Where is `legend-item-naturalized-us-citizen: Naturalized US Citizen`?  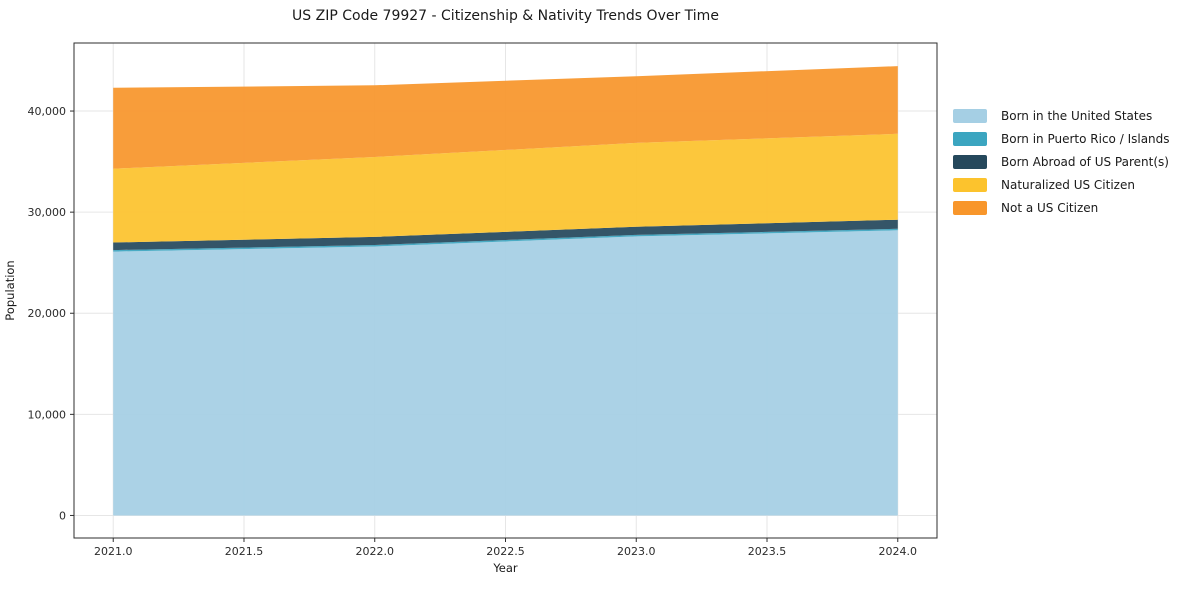 legend-item-naturalized-us-citizen: Naturalized US Citizen is located at coordinates (1061, 184).